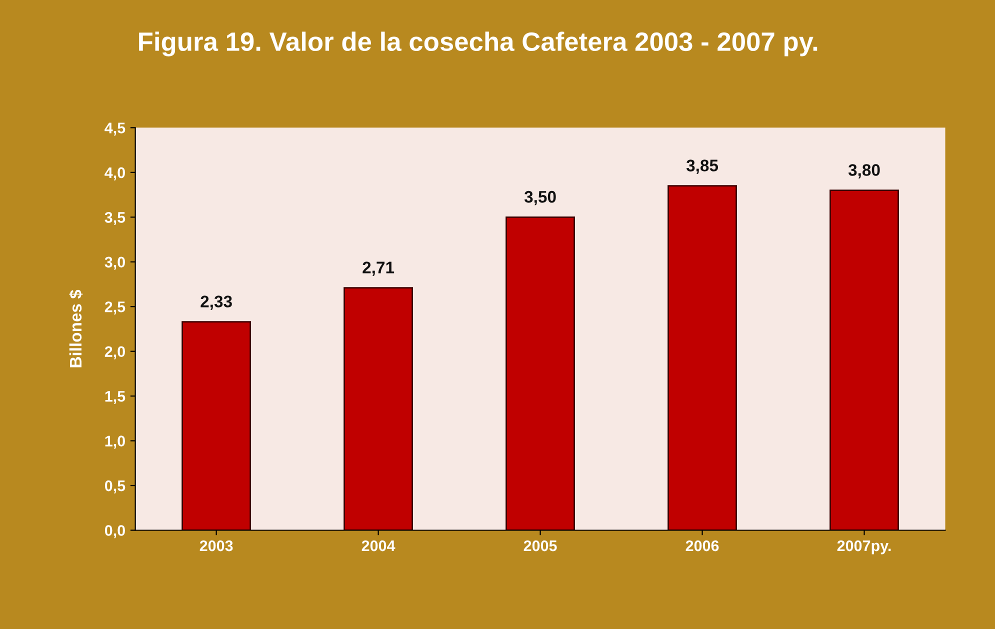  I want to click on chart-title: Figura 19. Valor de la cosecha Cafetera 2003 - 2007 py., so click(478, 44).